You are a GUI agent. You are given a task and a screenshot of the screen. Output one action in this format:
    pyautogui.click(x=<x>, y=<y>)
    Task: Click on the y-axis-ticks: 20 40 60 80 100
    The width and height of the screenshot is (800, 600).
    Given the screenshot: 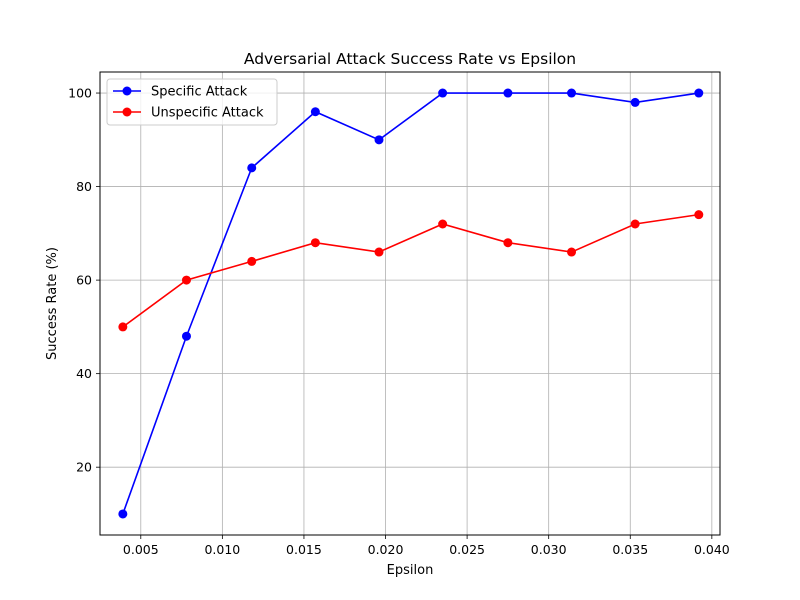 What is the action you would take?
    pyautogui.click(x=84, y=280)
    